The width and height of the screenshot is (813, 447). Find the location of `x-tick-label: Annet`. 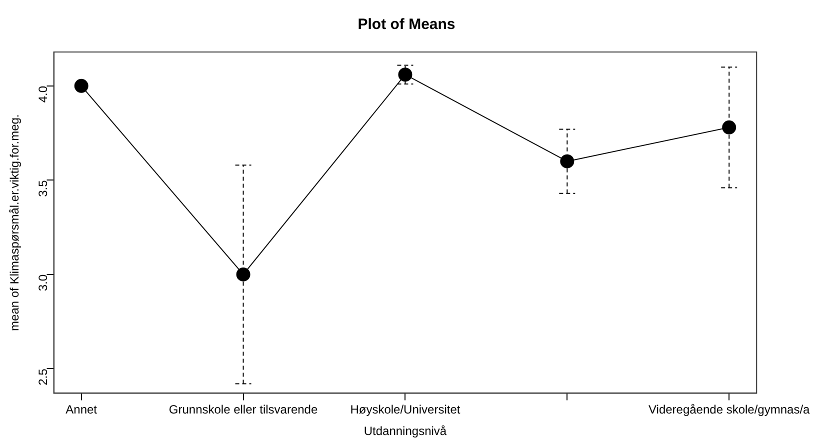

x-tick-label: Annet is located at coordinates (82, 409).